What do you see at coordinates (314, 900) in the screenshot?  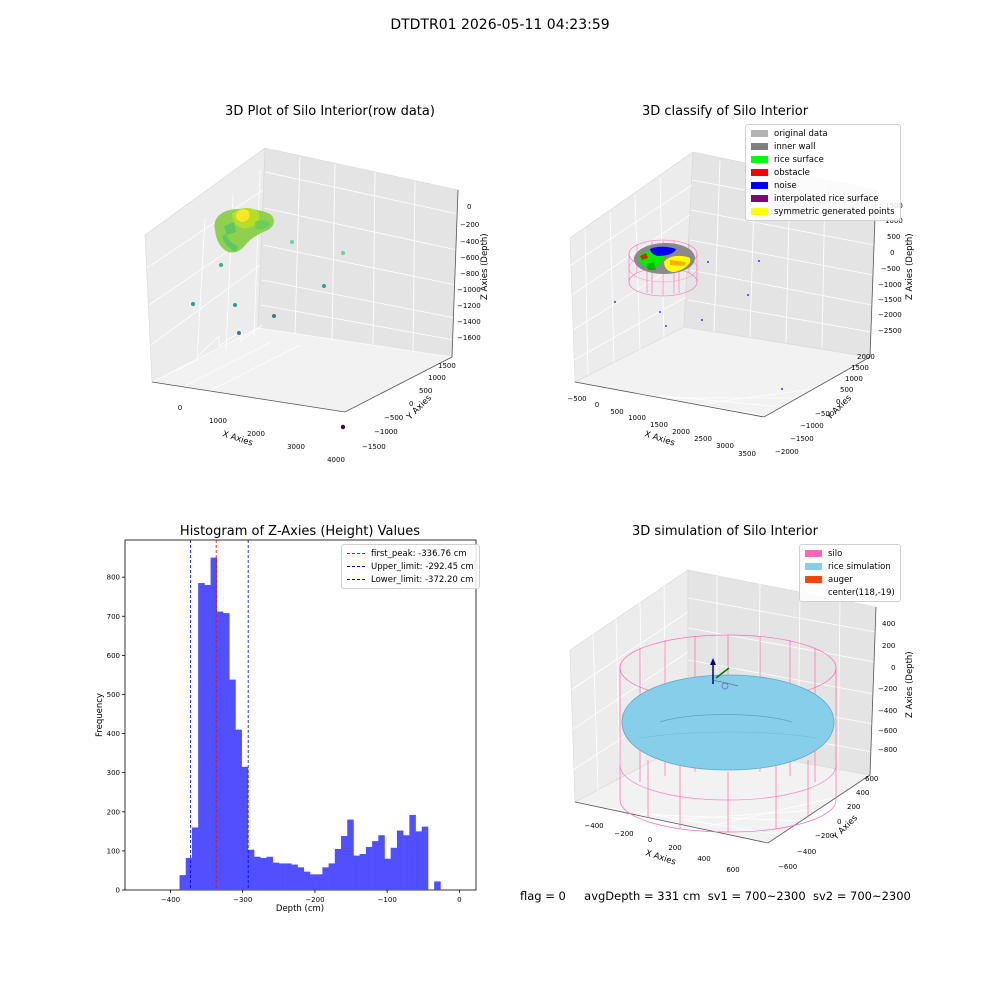 I see `x-tick-label: −200` at bounding box center [314, 900].